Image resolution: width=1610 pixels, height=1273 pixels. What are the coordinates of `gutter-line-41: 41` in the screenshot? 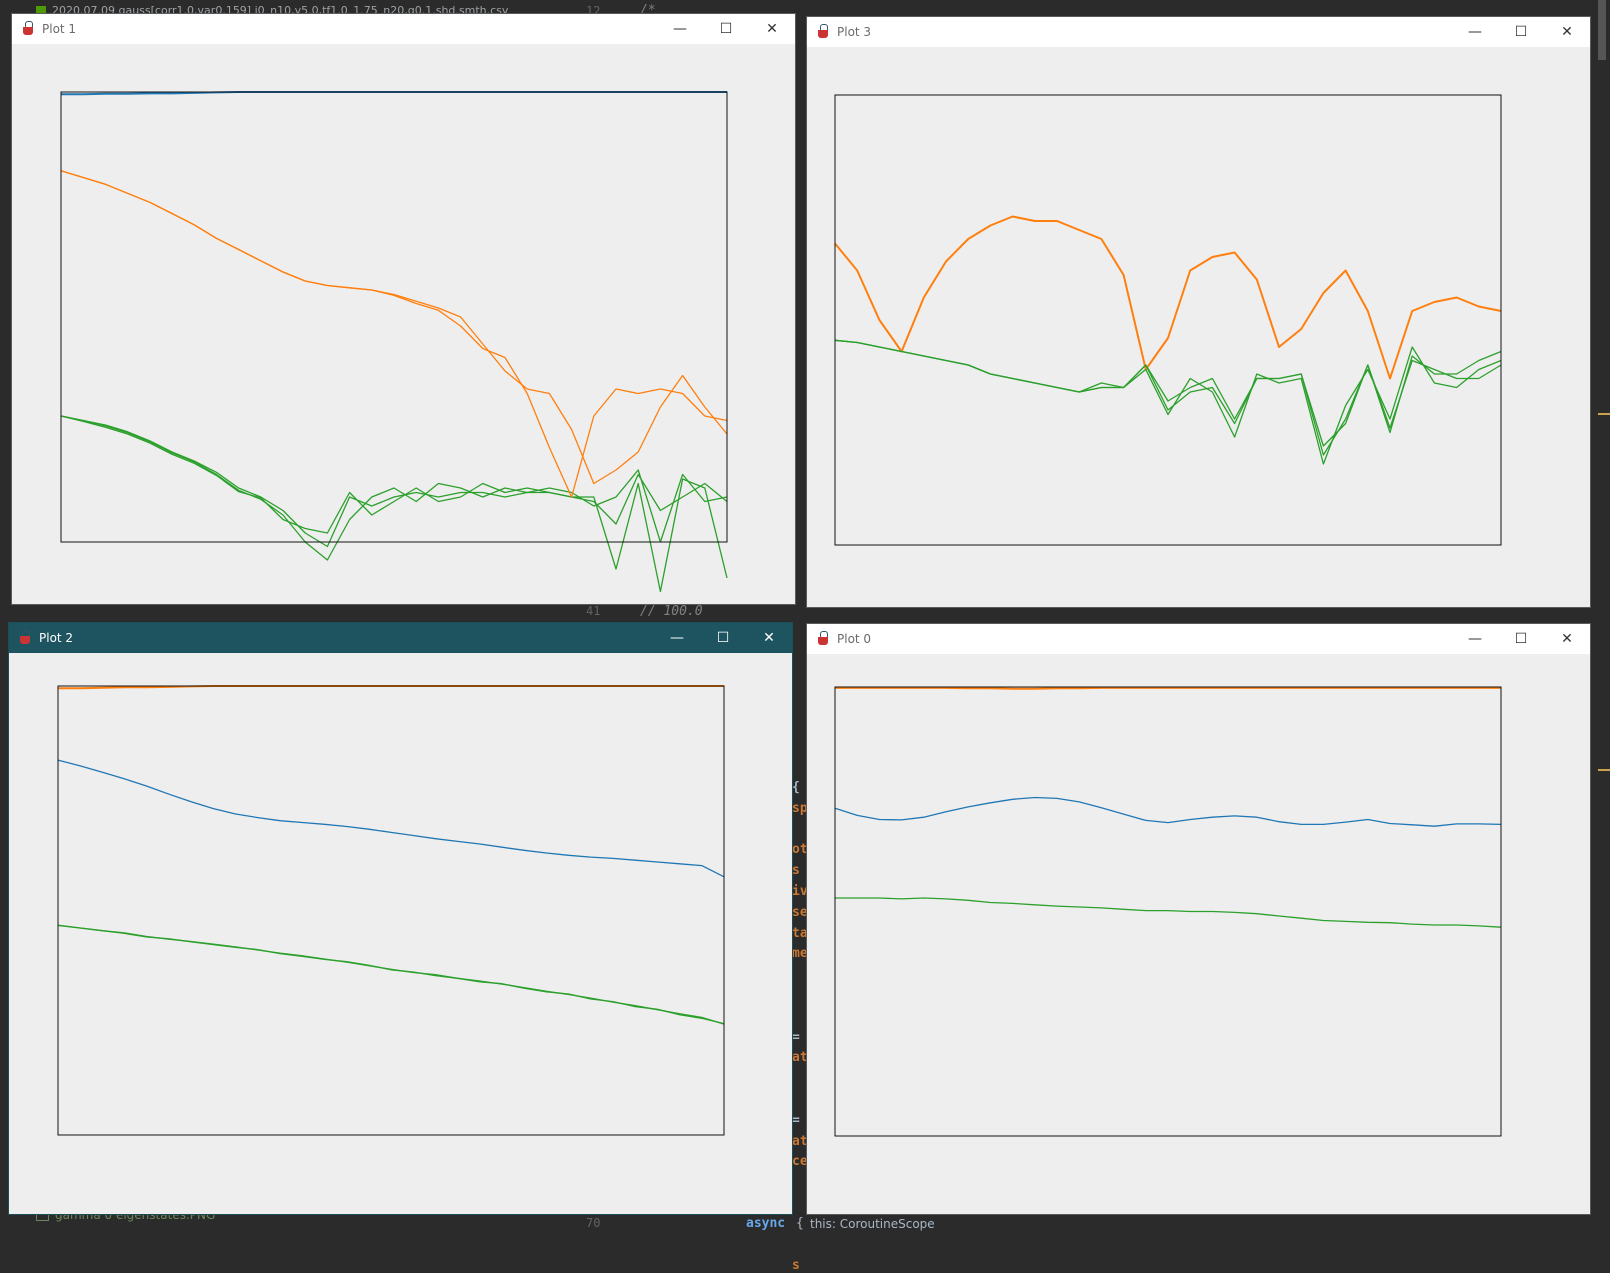 It's located at (593, 611).